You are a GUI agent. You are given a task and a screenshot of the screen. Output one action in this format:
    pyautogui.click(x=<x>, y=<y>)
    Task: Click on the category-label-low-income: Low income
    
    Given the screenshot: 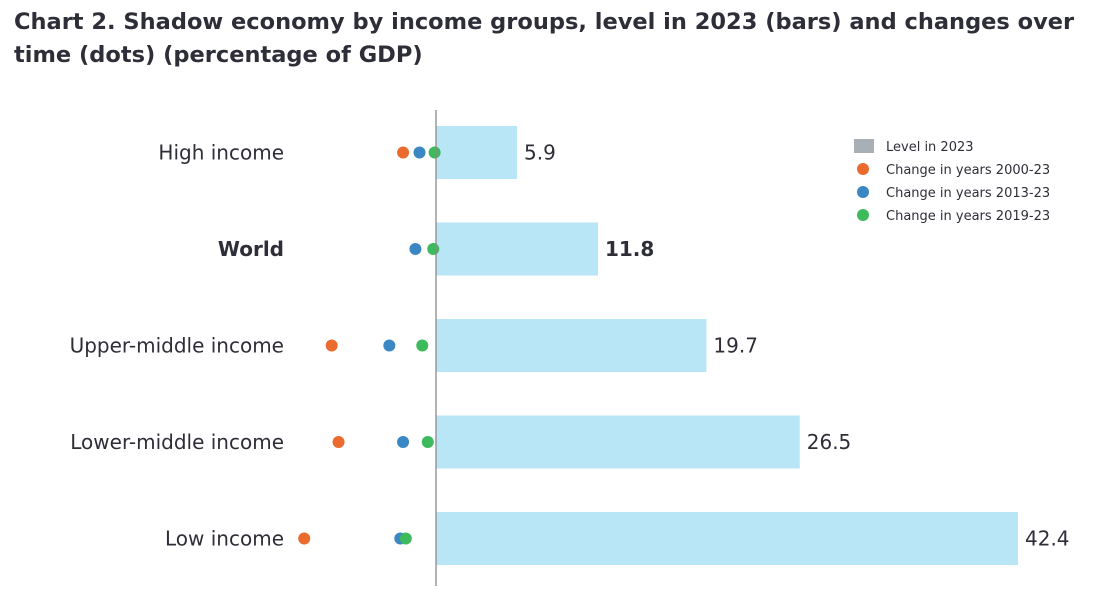 What is the action you would take?
    pyautogui.click(x=224, y=539)
    